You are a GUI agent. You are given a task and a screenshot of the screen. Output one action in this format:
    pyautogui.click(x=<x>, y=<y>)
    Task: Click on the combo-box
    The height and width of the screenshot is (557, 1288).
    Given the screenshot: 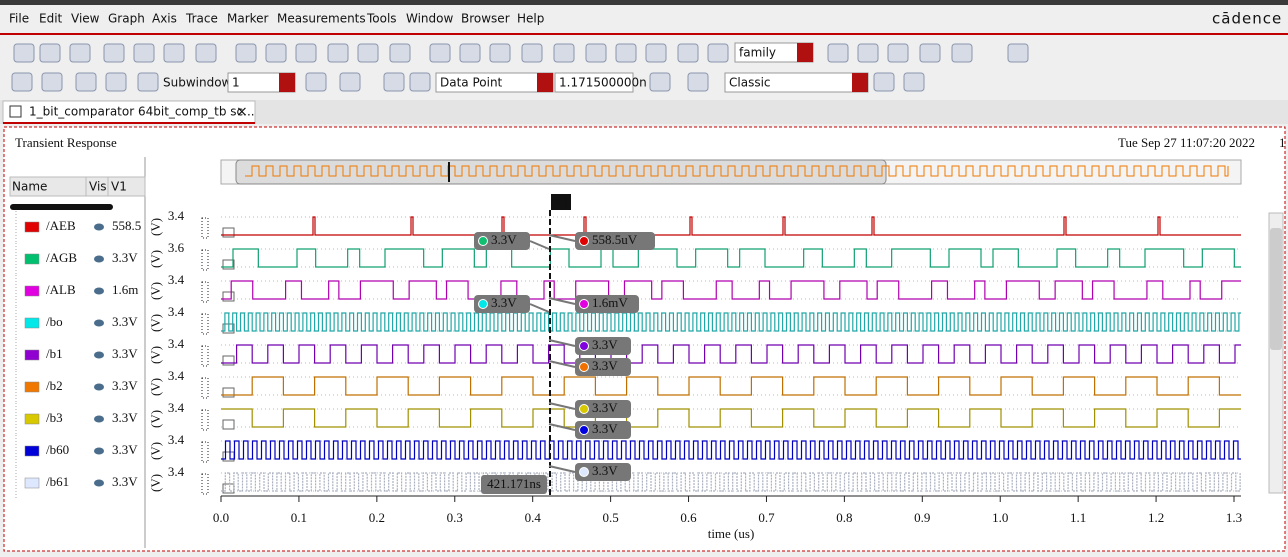 What is the action you would take?
    pyautogui.click(x=594, y=82)
    